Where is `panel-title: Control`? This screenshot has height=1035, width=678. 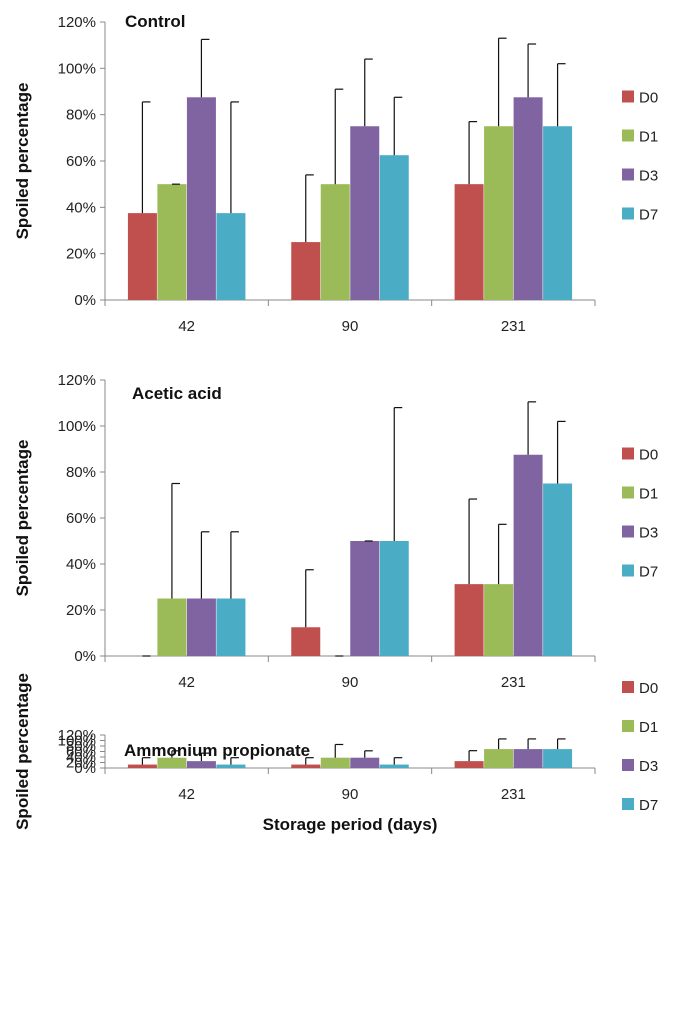 panel-title: Control is located at coordinates (155, 21).